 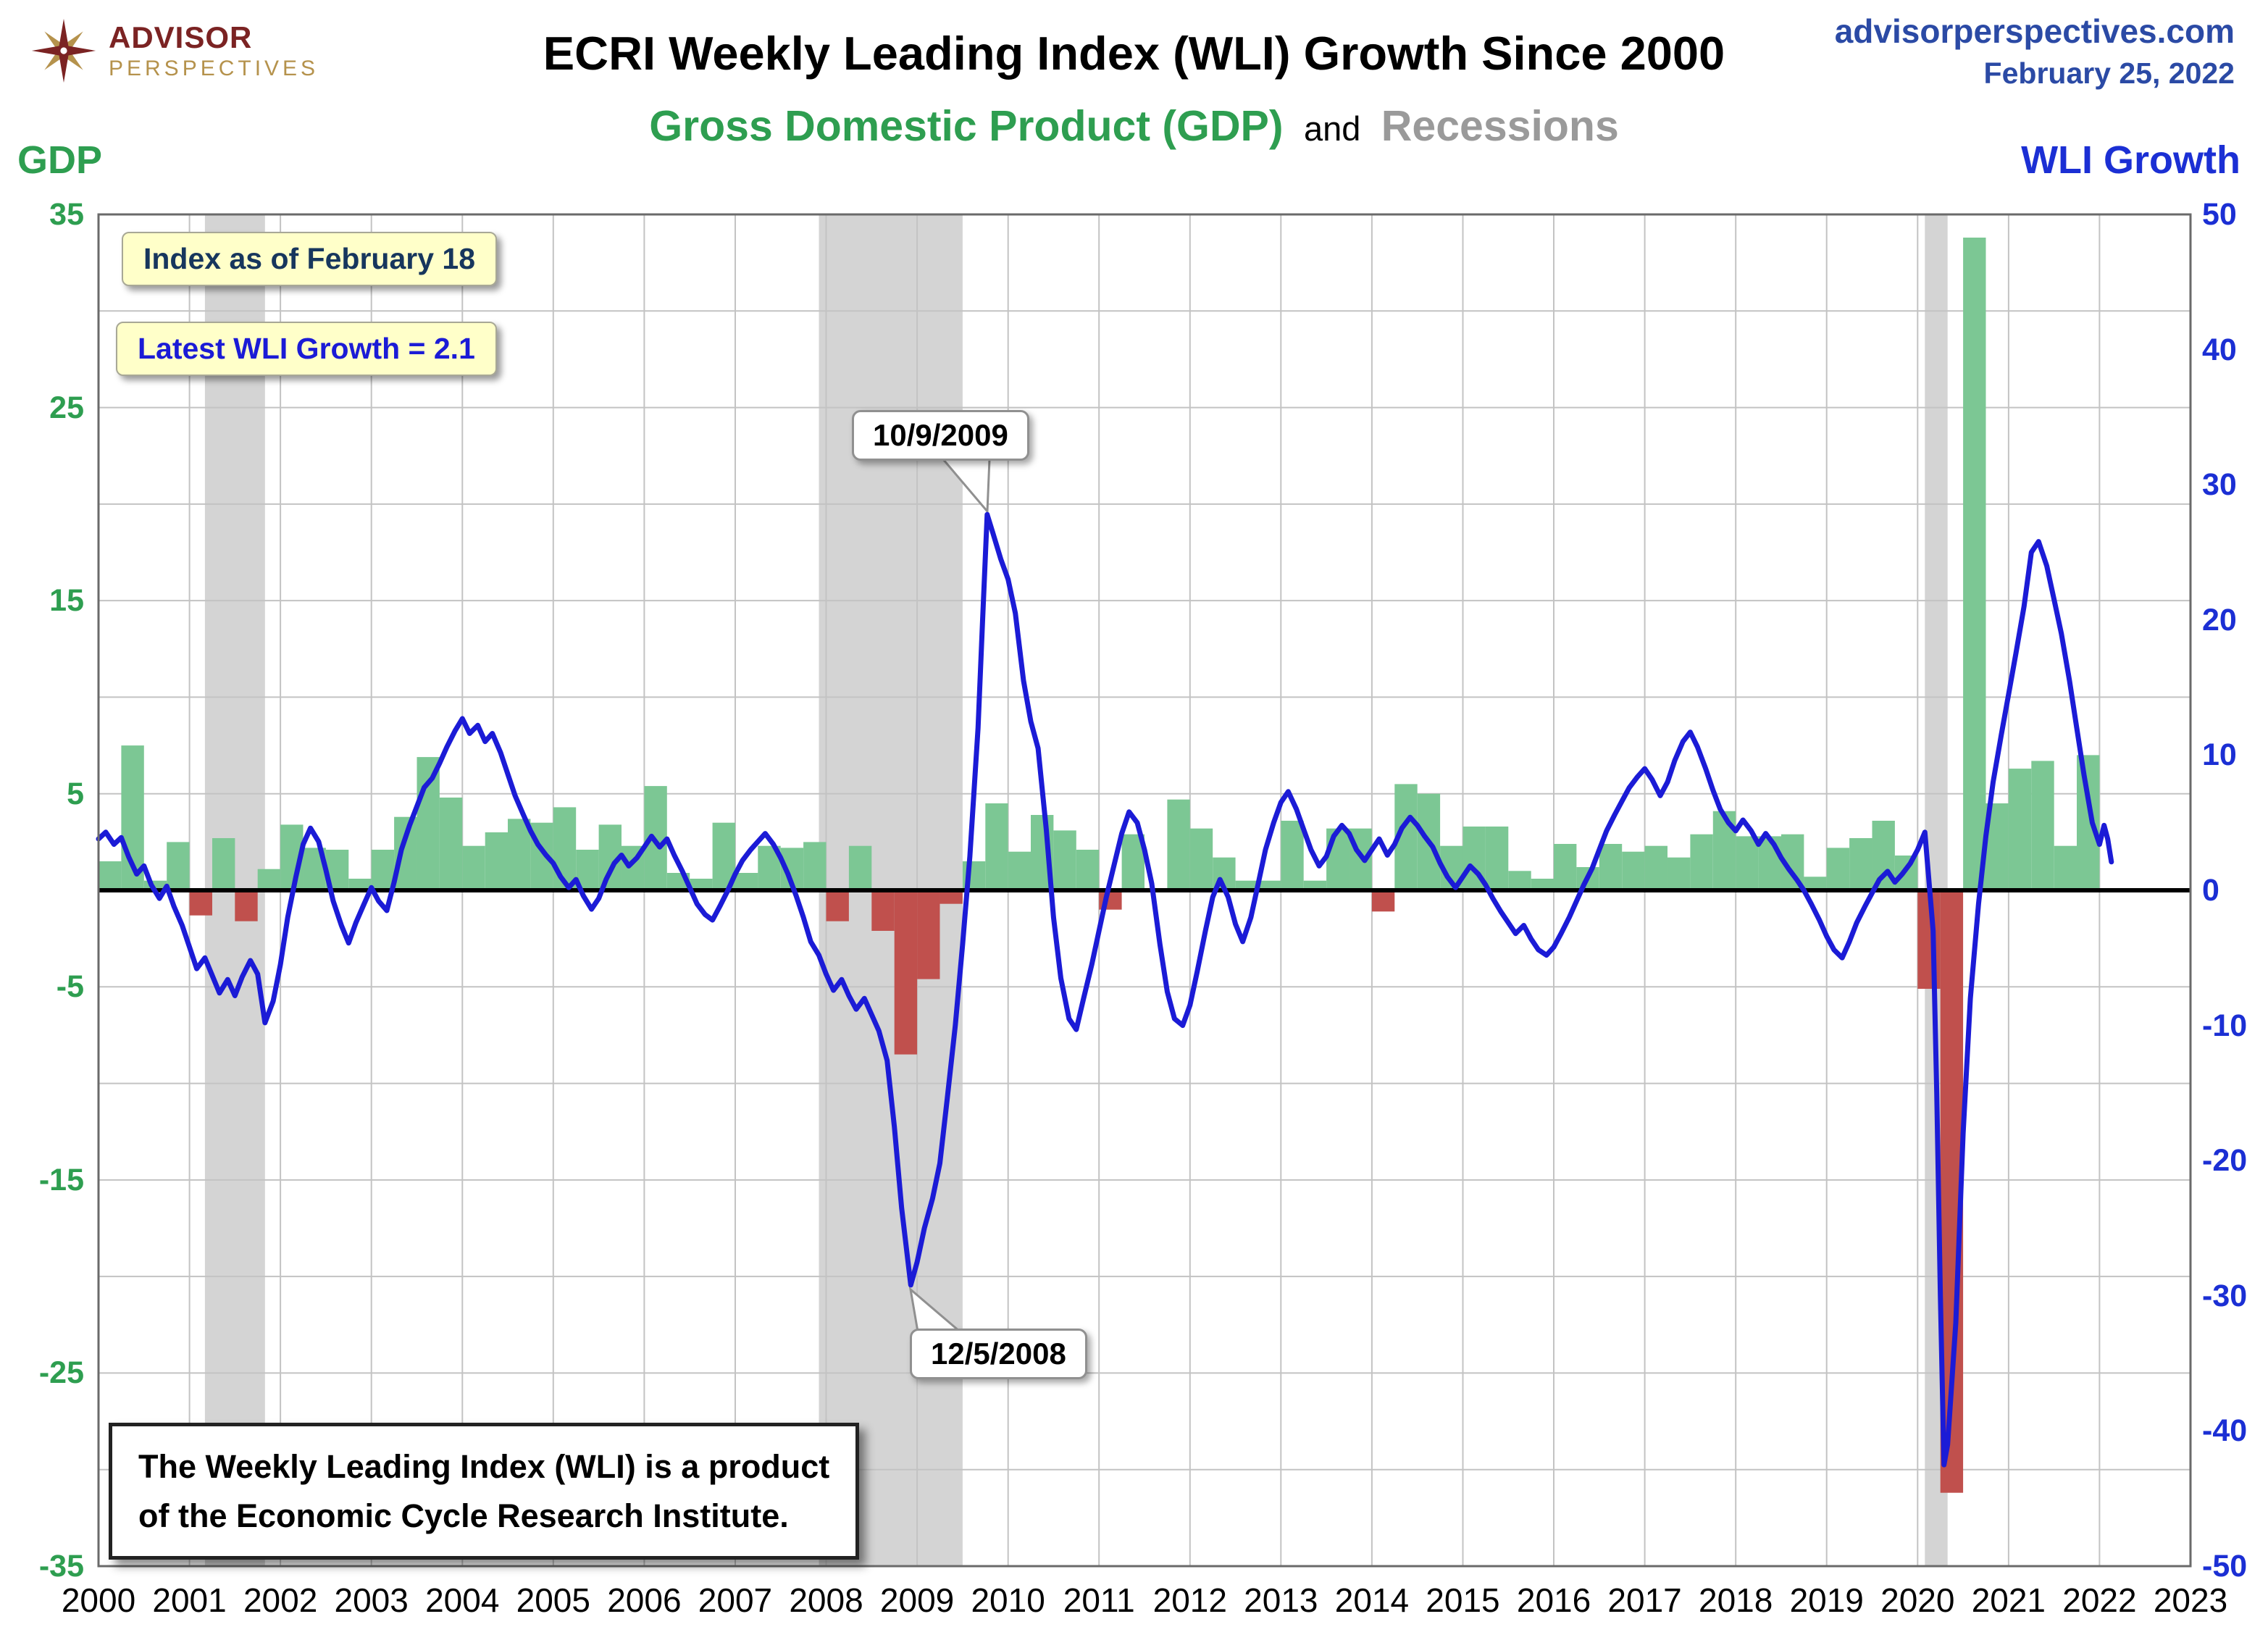 What do you see at coordinates (1500, 126) in the screenshot?
I see `subtitle-recessions: Recessions` at bounding box center [1500, 126].